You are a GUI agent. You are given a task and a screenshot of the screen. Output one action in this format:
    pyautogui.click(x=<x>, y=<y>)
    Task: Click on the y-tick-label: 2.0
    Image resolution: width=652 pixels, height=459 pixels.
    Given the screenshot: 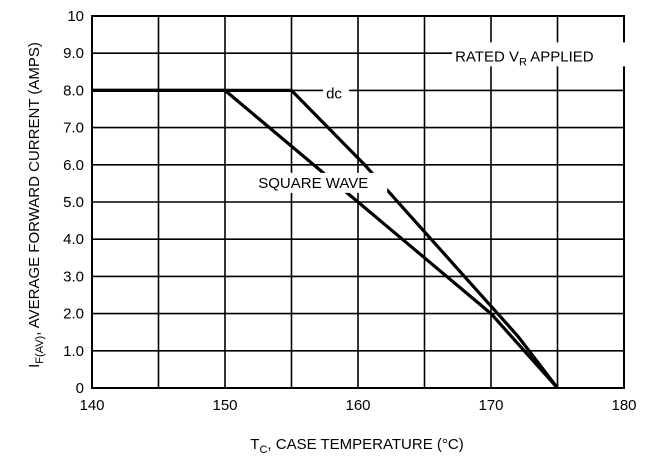 What is the action you would take?
    pyautogui.click(x=73, y=314)
    